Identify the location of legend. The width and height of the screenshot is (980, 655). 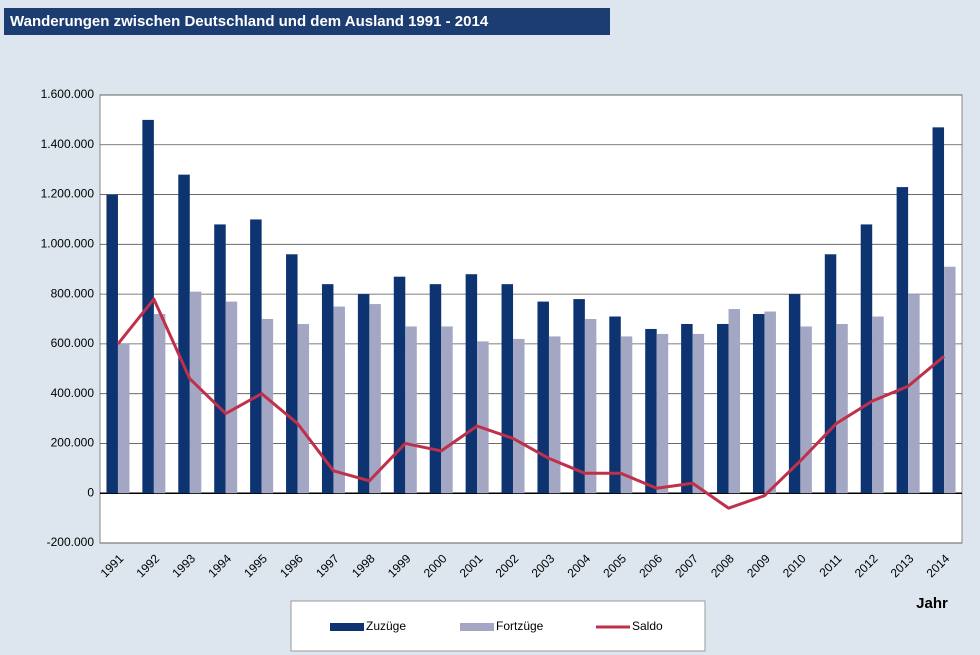
(498, 626).